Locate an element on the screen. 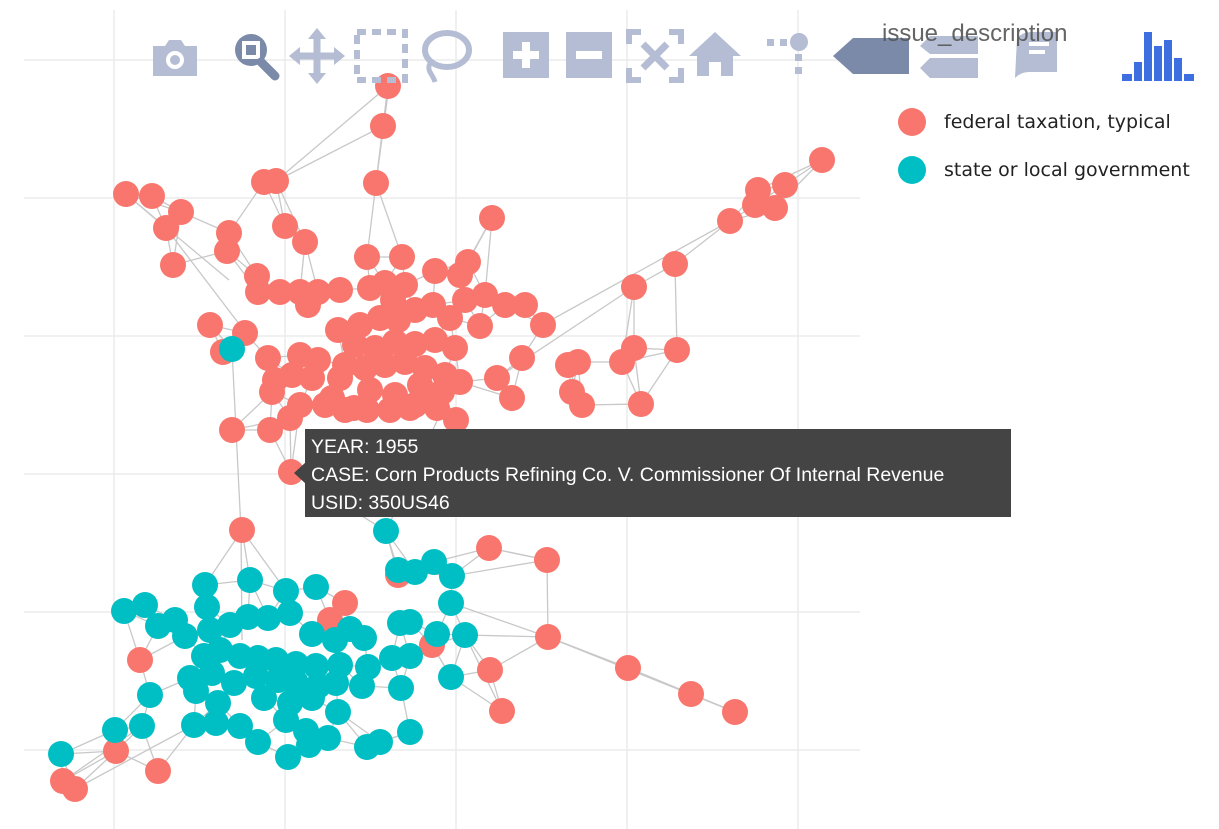 Image resolution: width=1219 pixels, height=829 pixels. spike-lines-icon is located at coordinates (789, 56).